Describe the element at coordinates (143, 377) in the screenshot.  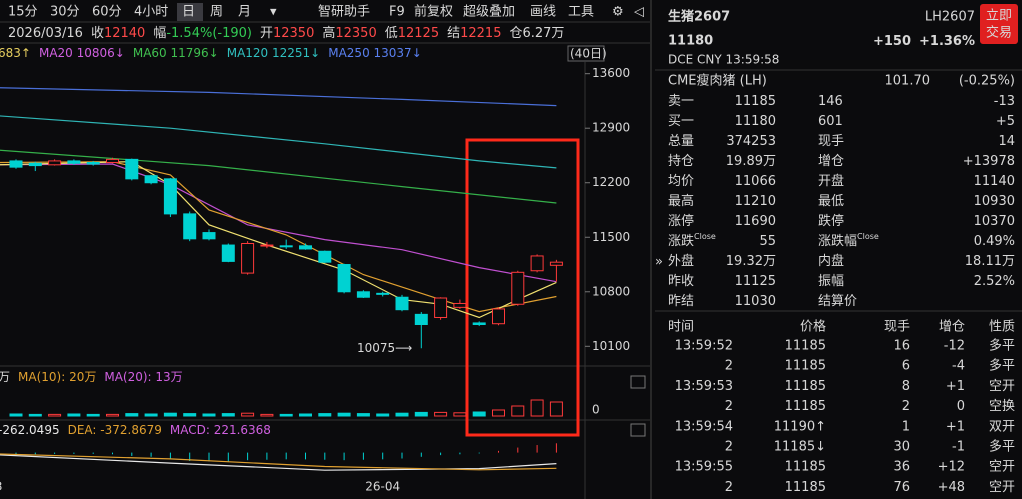
I see `volume-legend-item: MA(20): 13万` at that location.